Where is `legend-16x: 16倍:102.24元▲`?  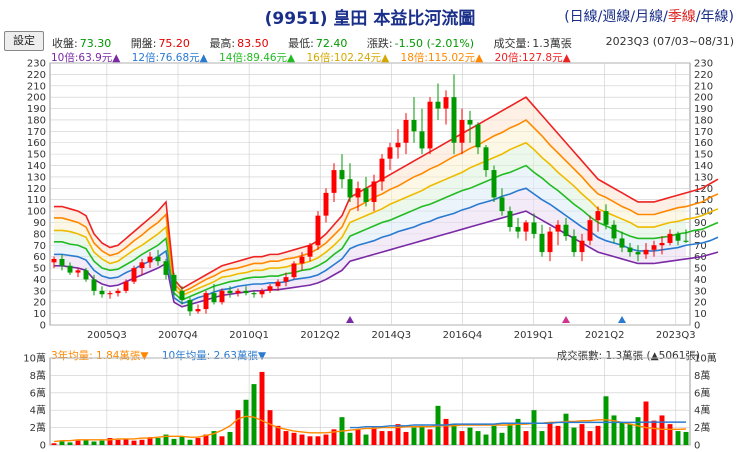
legend-16x: 16倍:102.24元▲ is located at coordinates (348, 58).